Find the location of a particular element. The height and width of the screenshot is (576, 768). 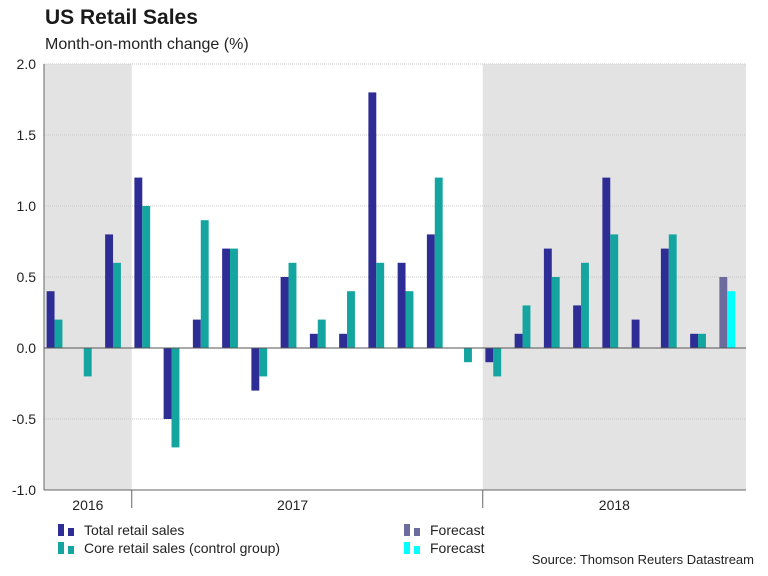

source-note: Source: Thomson Reuters Datastream is located at coordinates (642, 559).